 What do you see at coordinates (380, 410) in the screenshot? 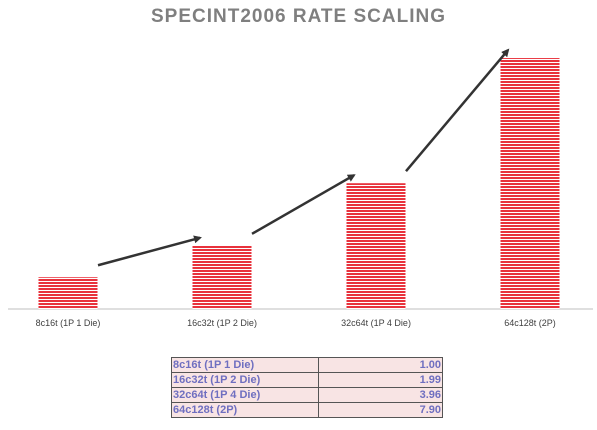
I see `table-cell-value: 7.90` at bounding box center [380, 410].